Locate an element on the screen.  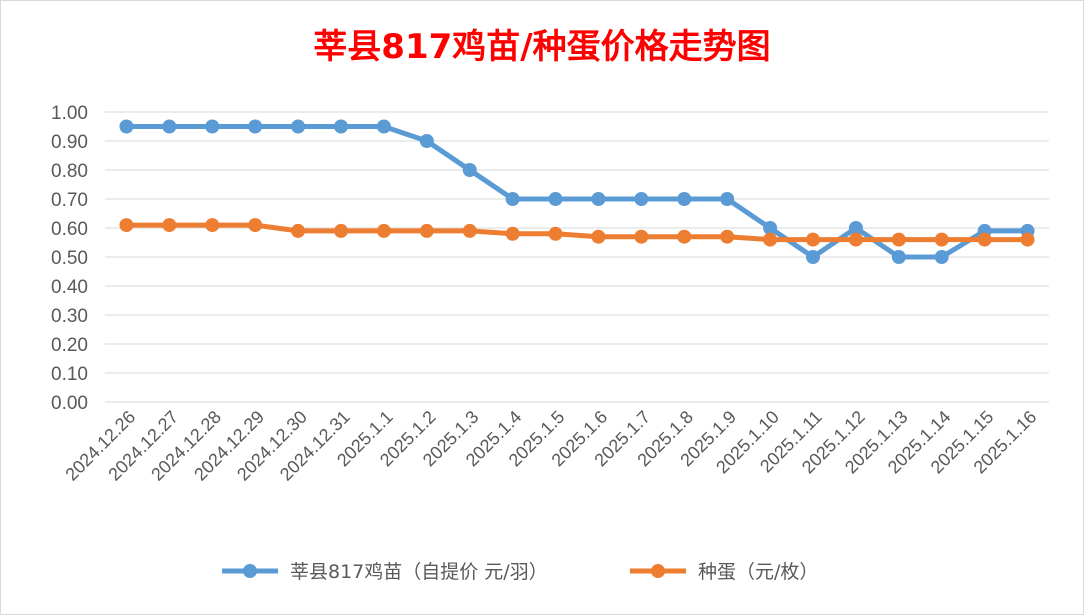
y-tick-label: 1.00 is located at coordinates (69, 113).